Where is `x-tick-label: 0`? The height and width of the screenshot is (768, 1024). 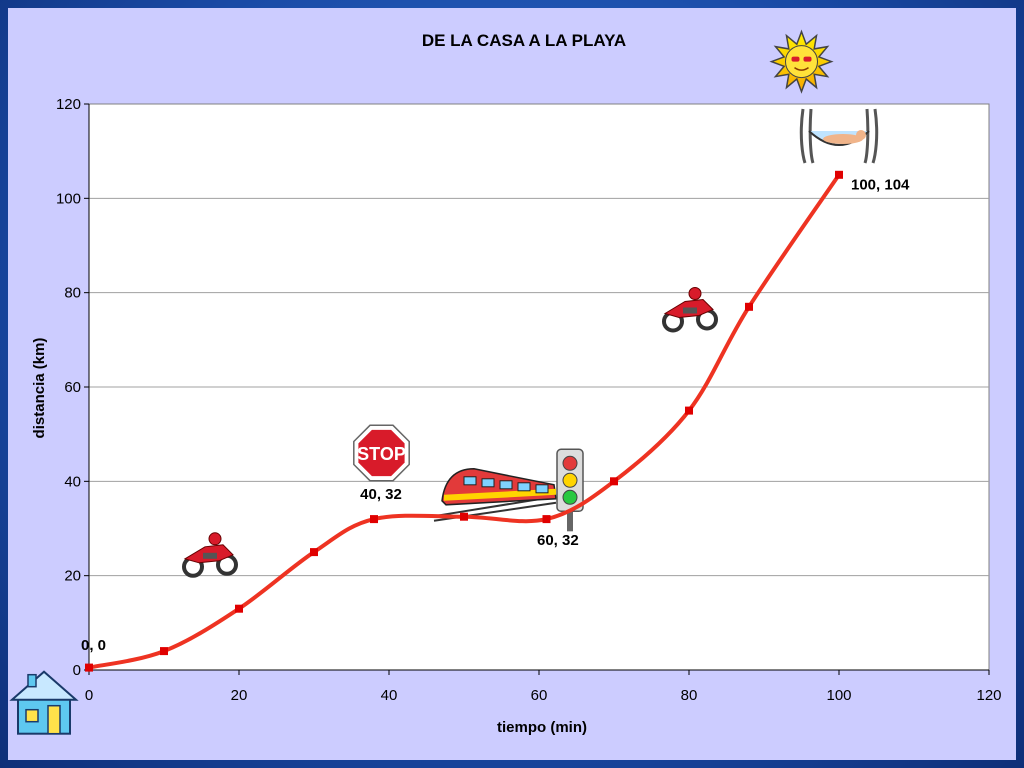
x-tick-label: 0 is located at coordinates (89, 695).